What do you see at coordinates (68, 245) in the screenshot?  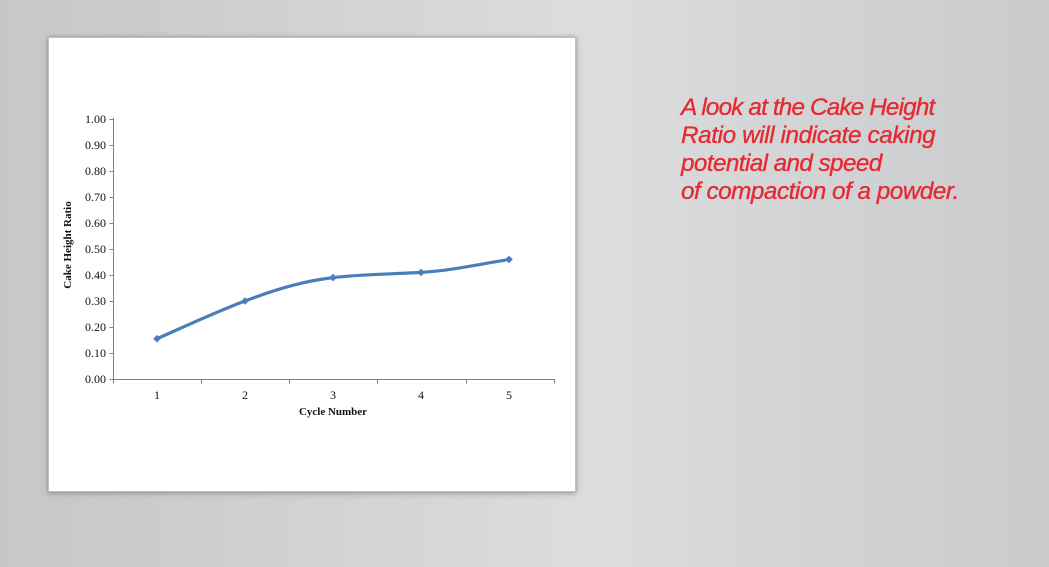 I see `svg-text: Cake Height Ratio` at bounding box center [68, 245].